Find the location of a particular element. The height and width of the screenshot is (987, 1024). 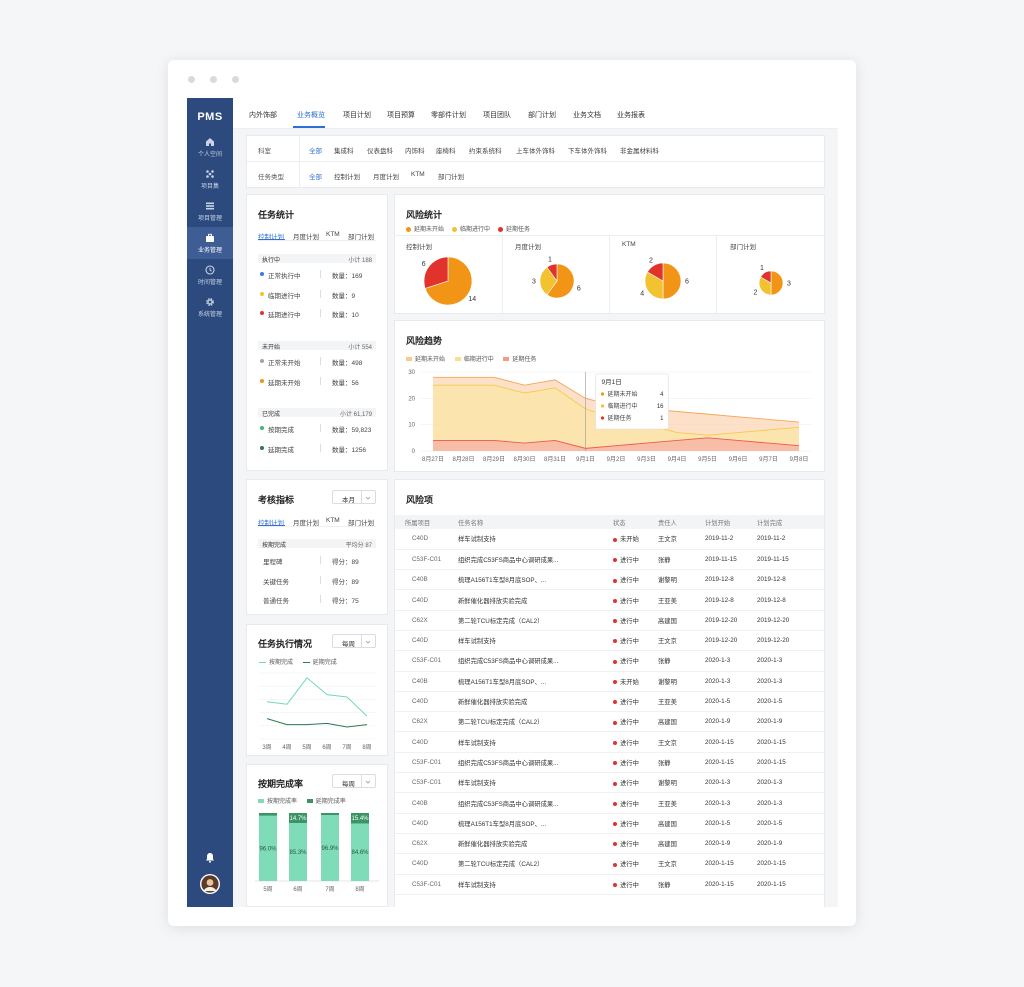

column-header: 计划完成 is located at coordinates (787, 522).